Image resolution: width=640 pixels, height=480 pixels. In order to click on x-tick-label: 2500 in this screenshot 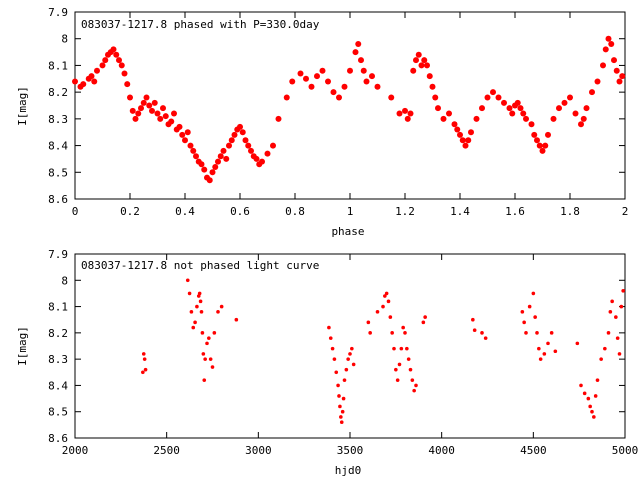, I will do `click(166, 450)`.